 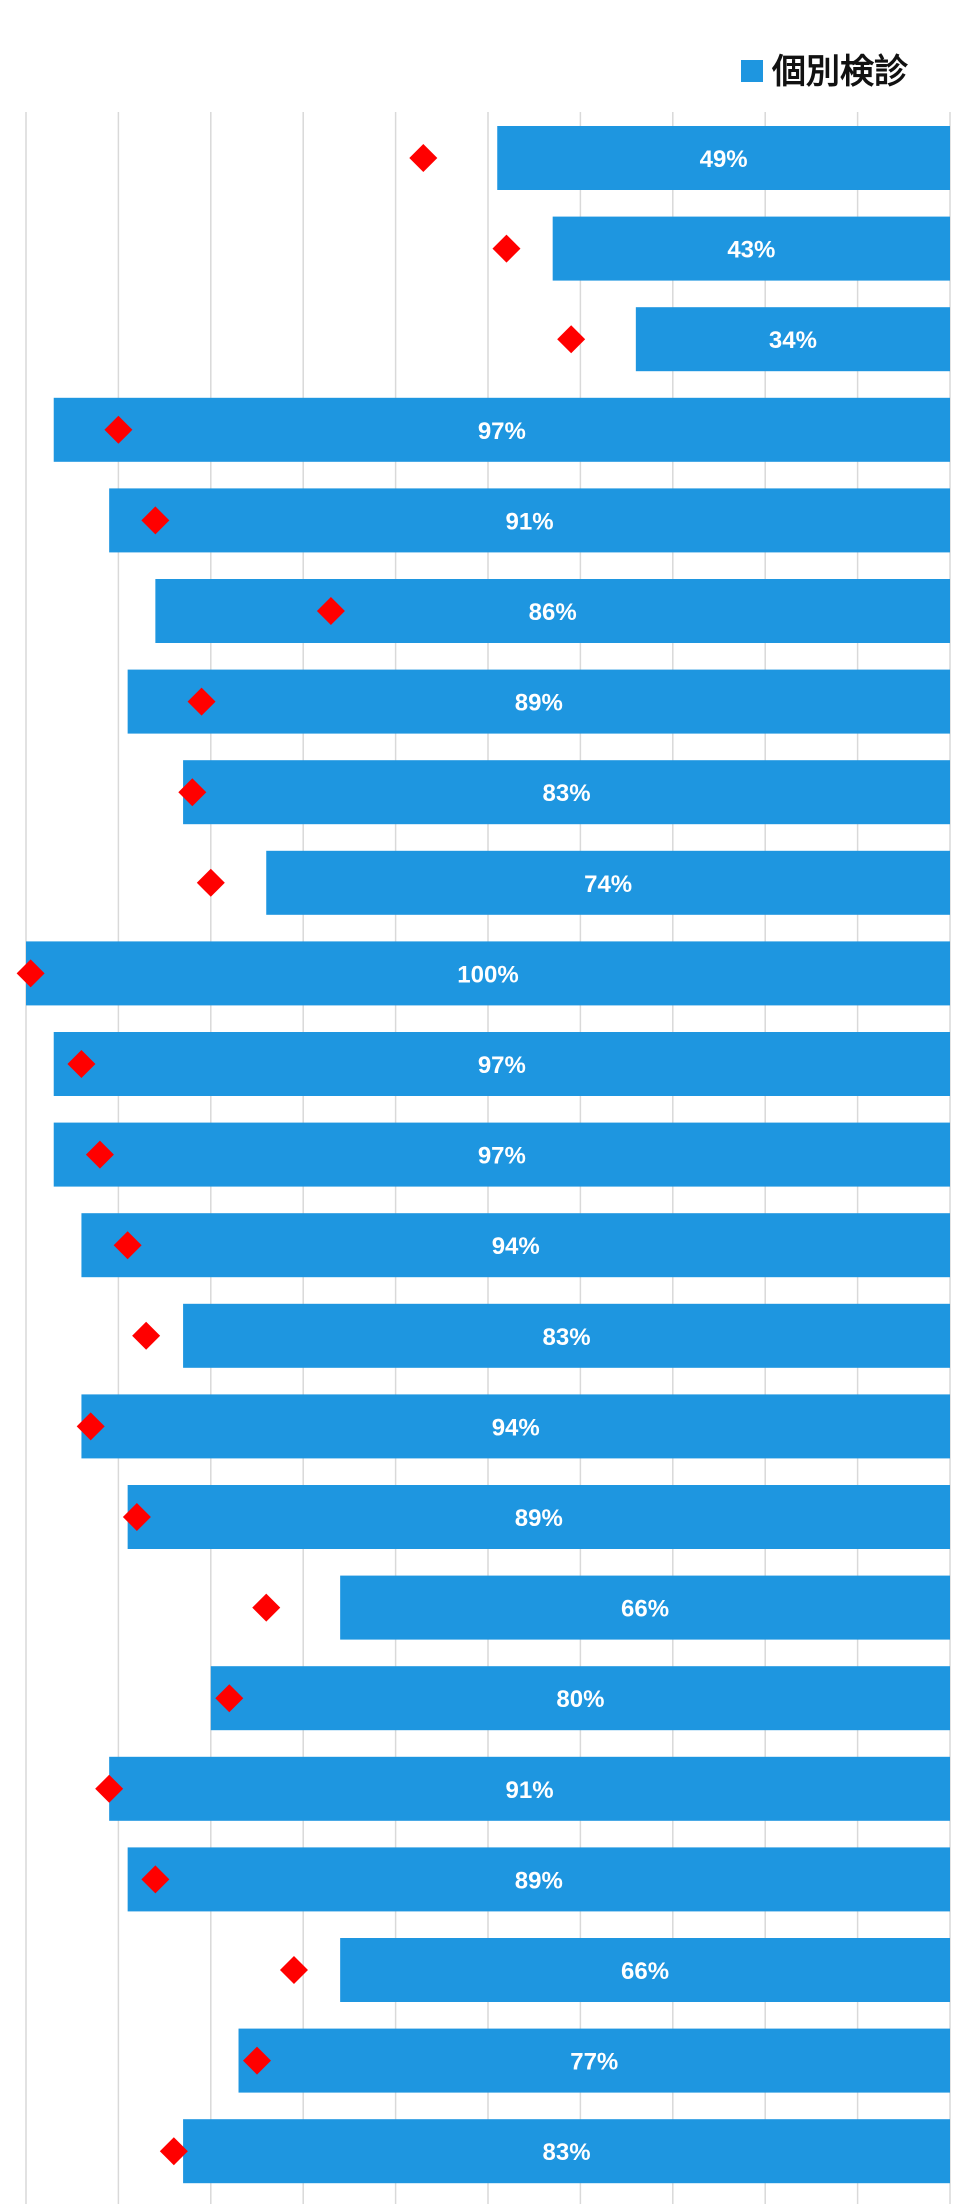 I want to click on bar-value-label: 77%, so click(x=594, y=2062).